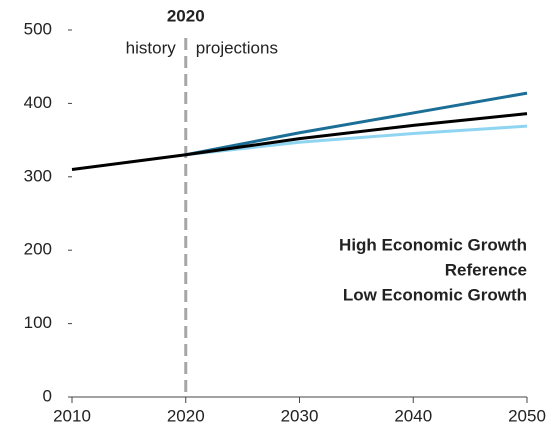 The width and height of the screenshot is (558, 435). Describe the element at coordinates (151, 47) in the screenshot. I see `history-label: history` at that location.